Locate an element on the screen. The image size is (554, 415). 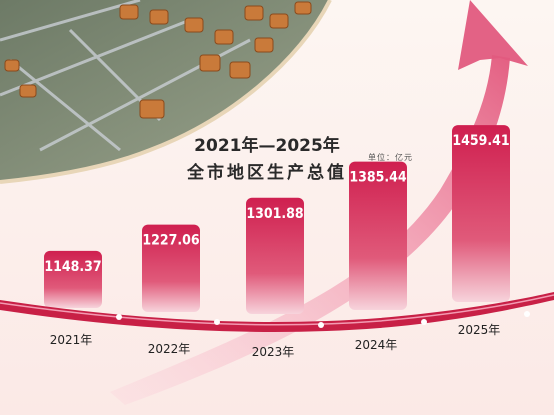
bar-2022年 is located at coordinates (171, 268).